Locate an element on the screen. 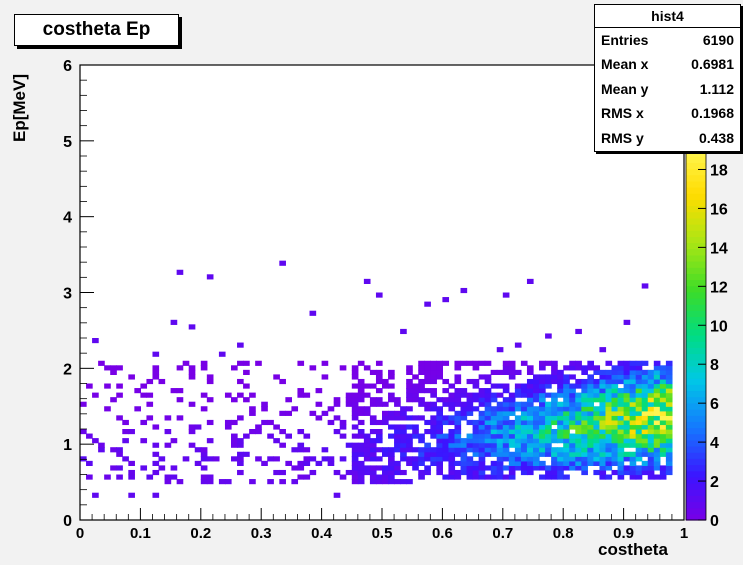  x-tick-label: 0.7 is located at coordinates (502, 533).